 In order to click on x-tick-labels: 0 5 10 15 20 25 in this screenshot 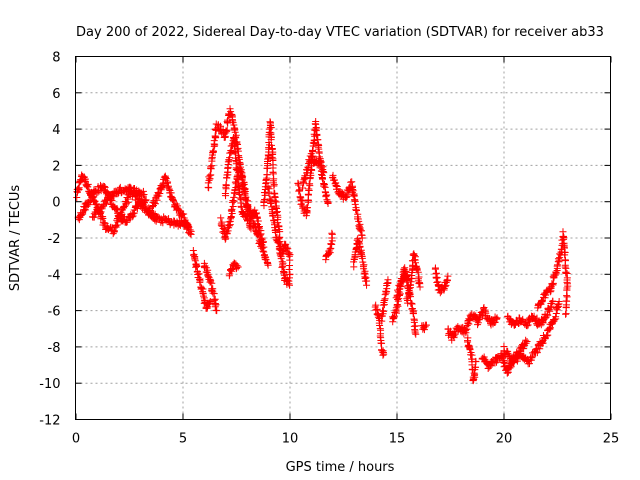, I will do `click(345, 439)`.